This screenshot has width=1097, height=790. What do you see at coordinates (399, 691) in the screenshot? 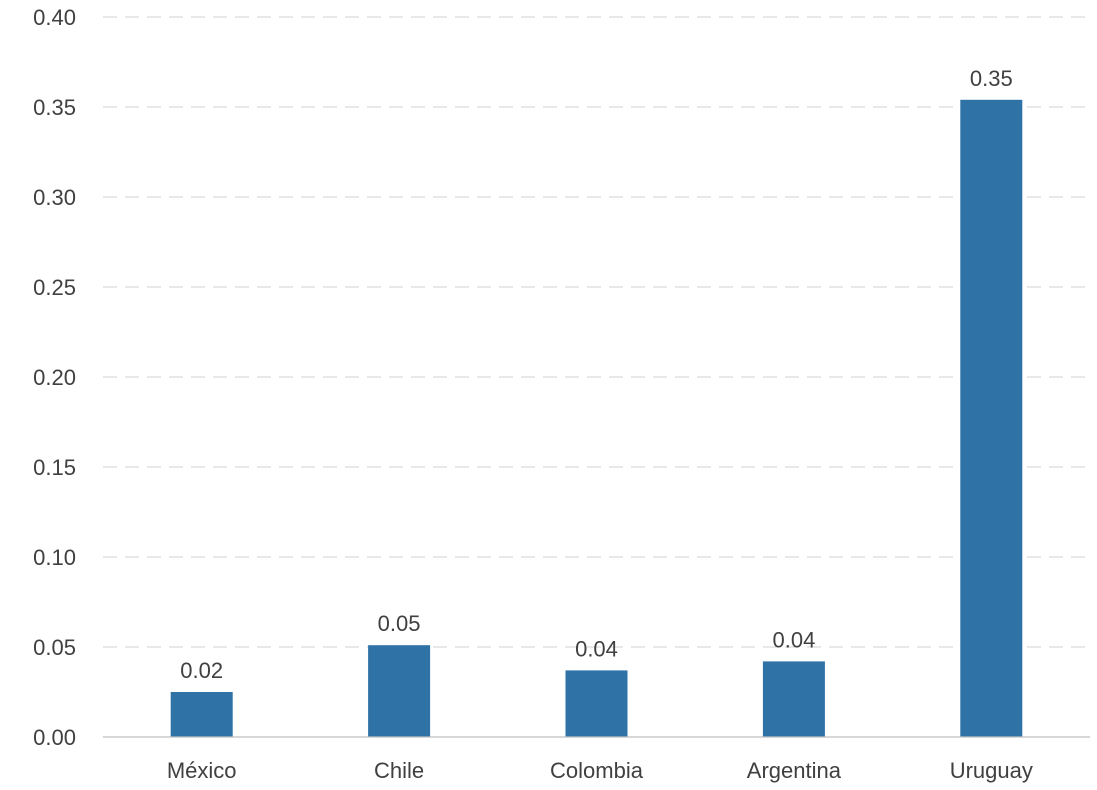
I see `bar-chile` at bounding box center [399, 691].